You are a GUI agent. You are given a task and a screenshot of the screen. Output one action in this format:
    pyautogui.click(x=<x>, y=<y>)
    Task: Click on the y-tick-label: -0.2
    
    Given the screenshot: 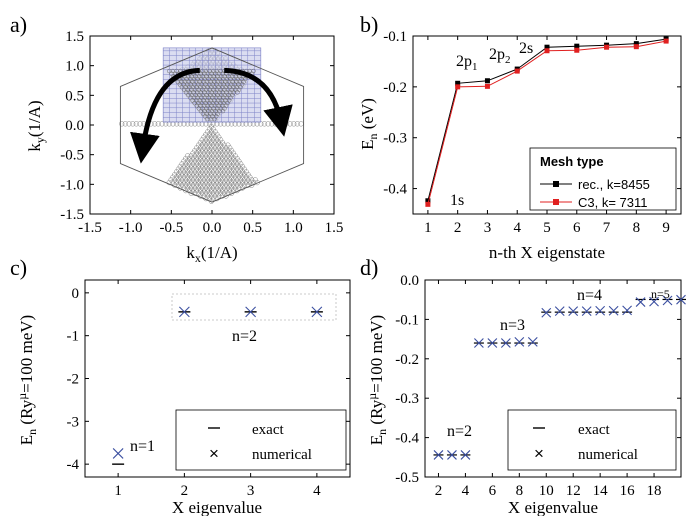 What is the action you would take?
    pyautogui.click(x=407, y=360)
    